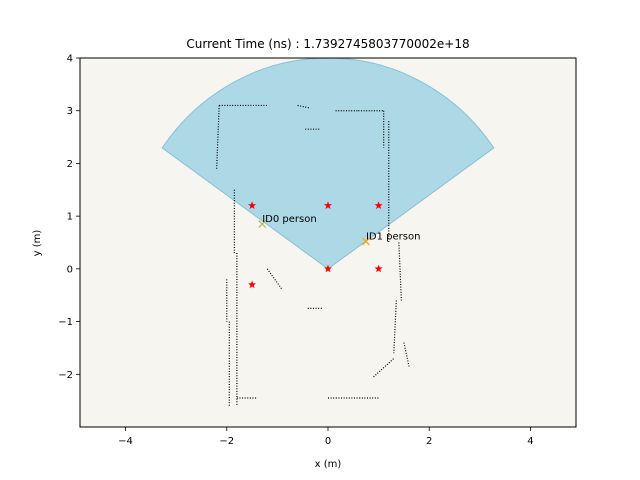 The height and width of the screenshot is (480, 640). I want to click on y-tick-label: 3, so click(70, 111).